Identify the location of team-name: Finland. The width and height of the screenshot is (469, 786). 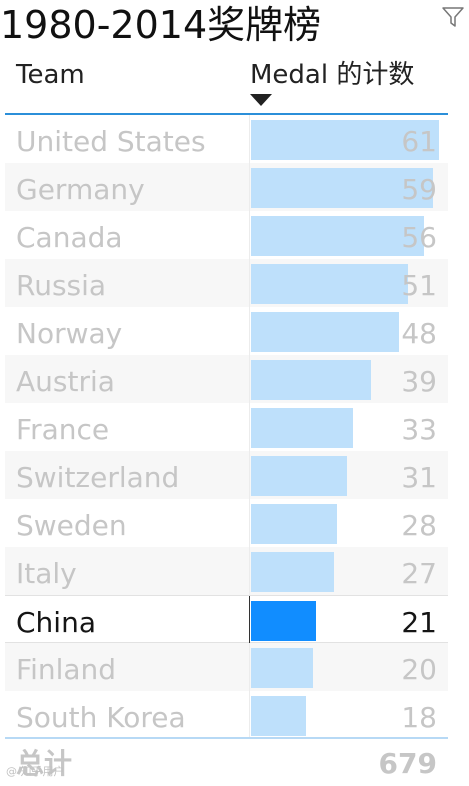
(66, 669).